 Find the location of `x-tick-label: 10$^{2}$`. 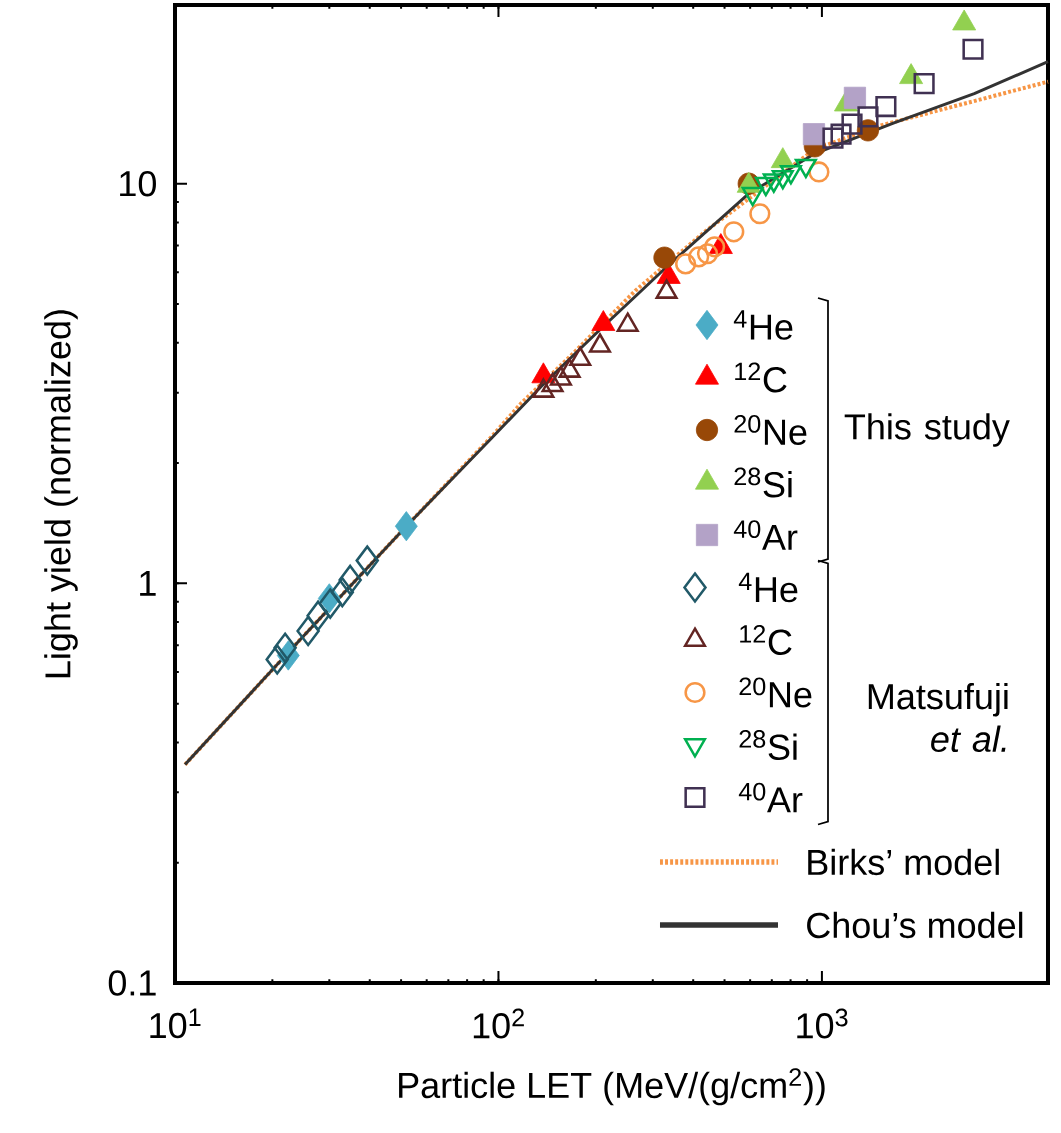

x-tick-label: 10$^{2}$ is located at coordinates (498, 1023).